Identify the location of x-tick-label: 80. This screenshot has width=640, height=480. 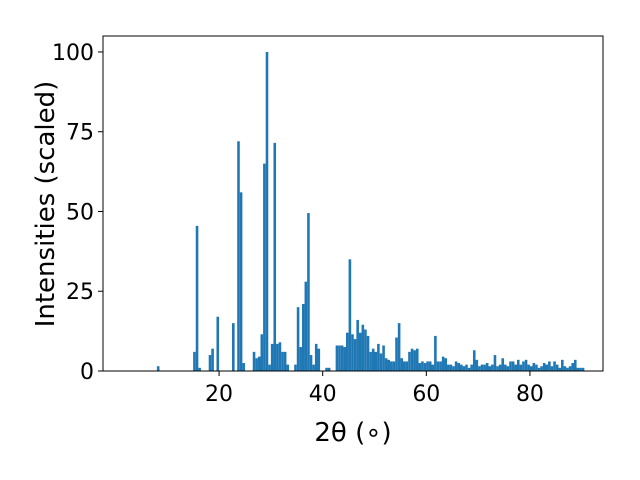
(530, 394).